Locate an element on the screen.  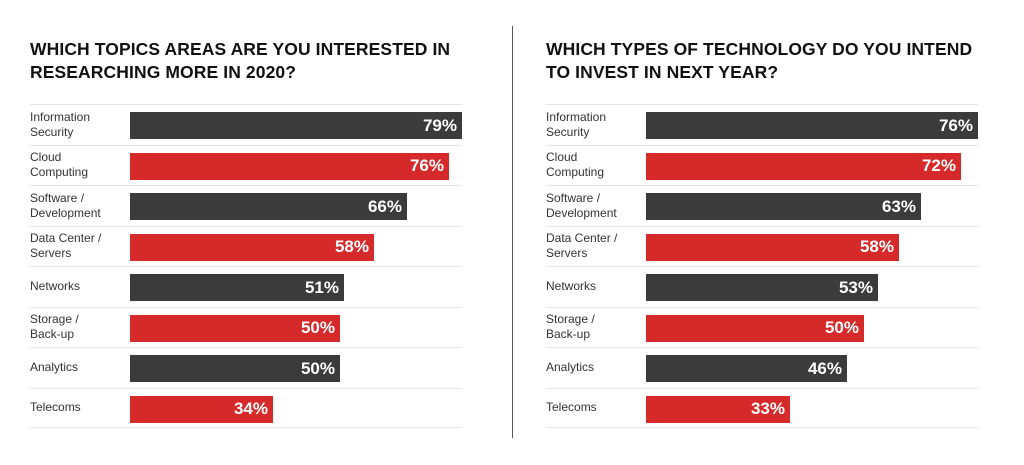
bar-track: 63% is located at coordinates (812, 206).